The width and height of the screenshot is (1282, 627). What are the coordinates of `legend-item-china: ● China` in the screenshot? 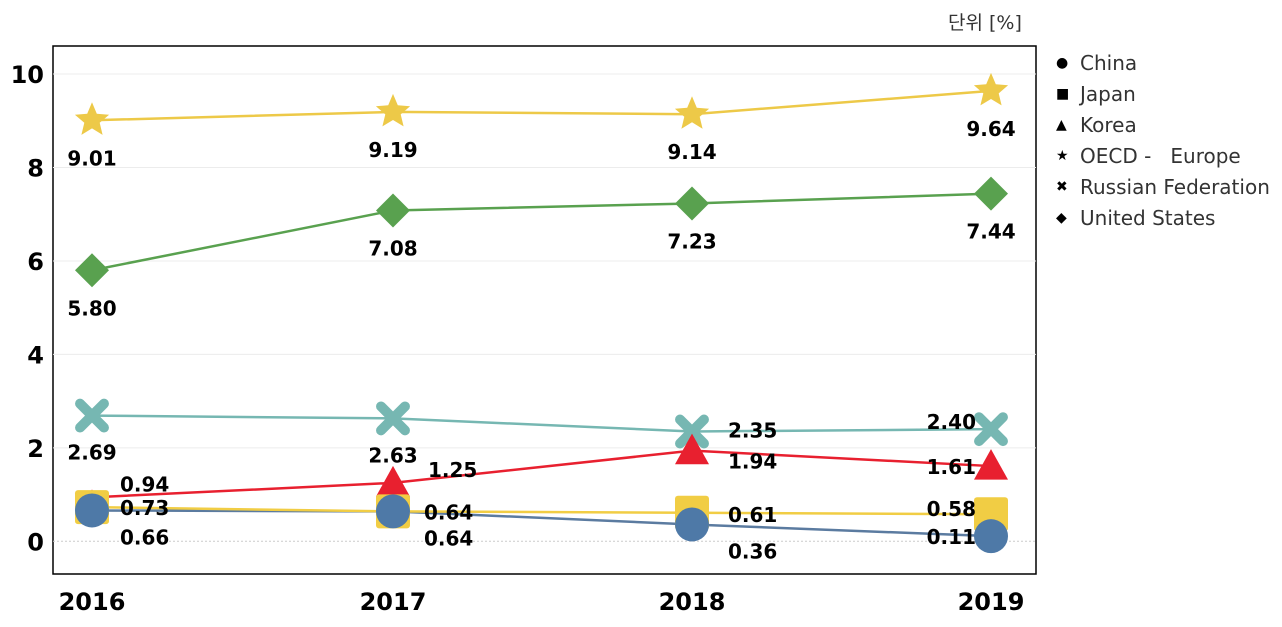 It's located at (1163, 62).